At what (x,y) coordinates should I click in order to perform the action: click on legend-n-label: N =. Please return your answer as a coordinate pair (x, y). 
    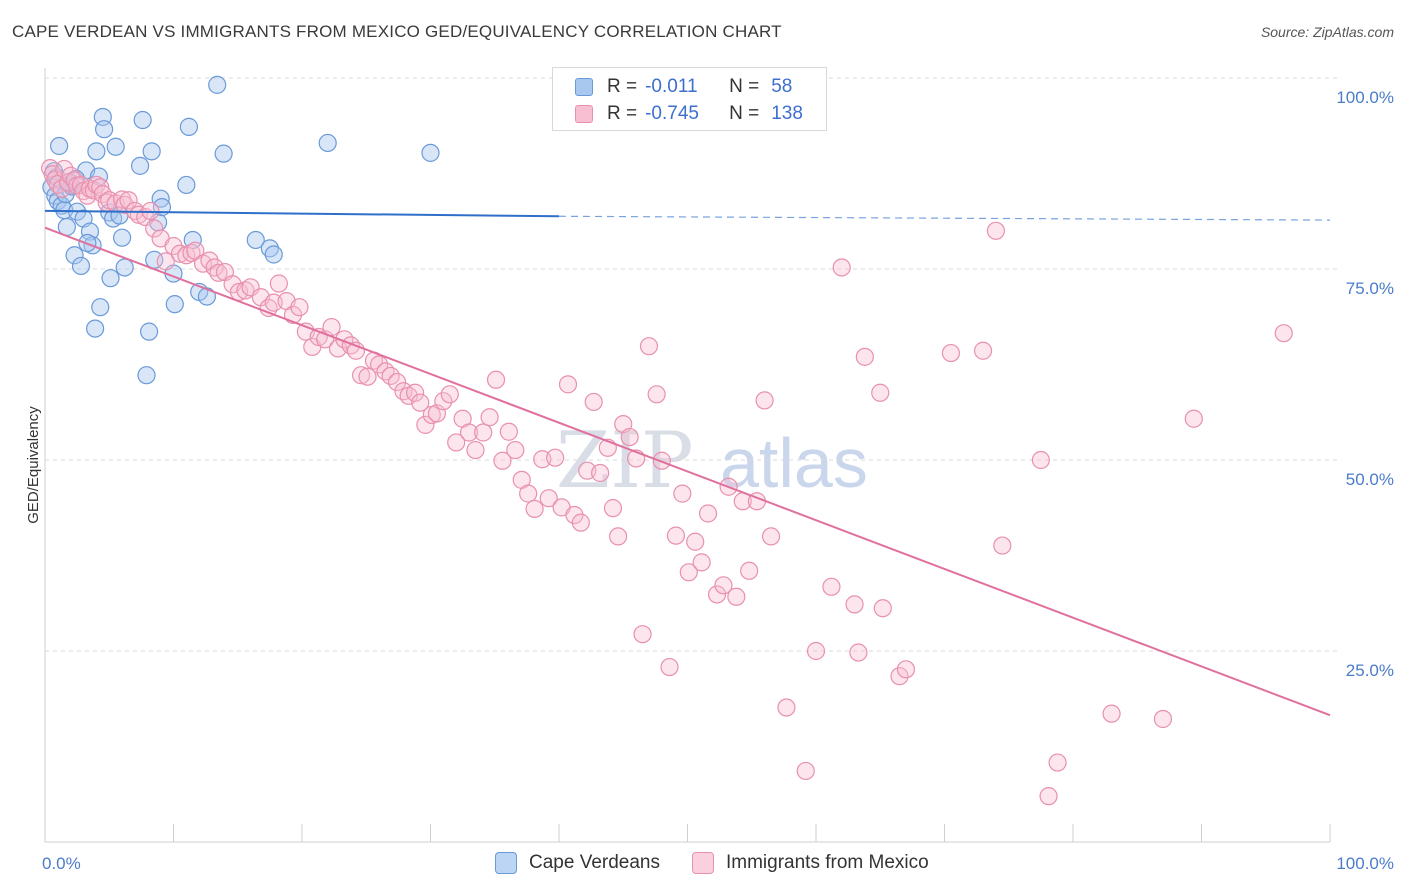
    Looking at the image, I should click on (744, 113).